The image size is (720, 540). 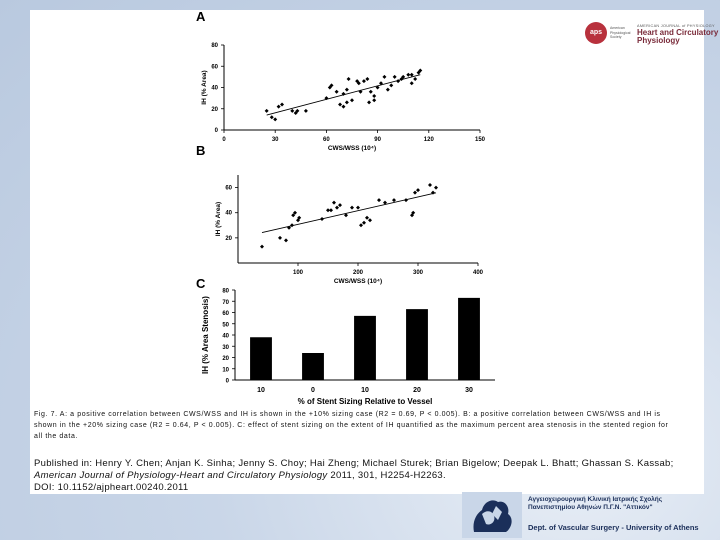 What do you see at coordinates (204, 87) in the screenshot?
I see `y-axis-label: IH (% Area)` at bounding box center [204, 87].